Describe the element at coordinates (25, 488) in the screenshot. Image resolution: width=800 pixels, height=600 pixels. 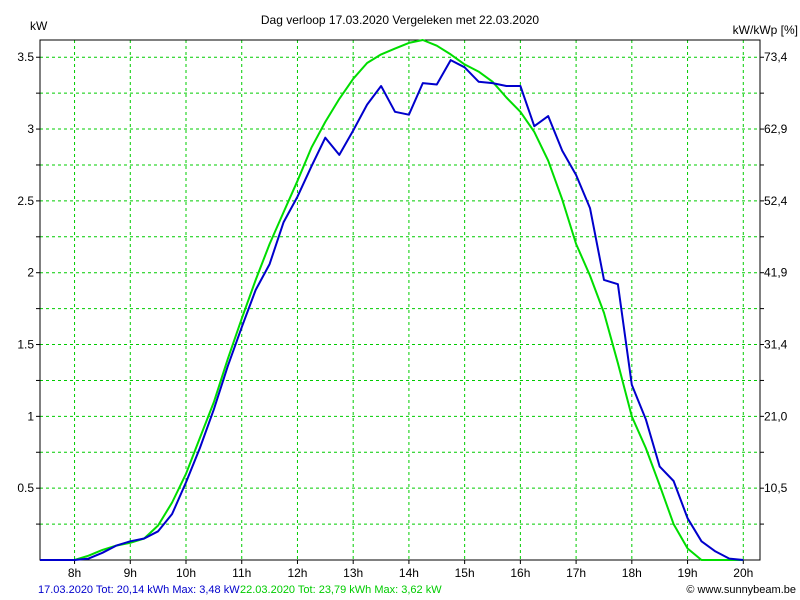
I see `y-tick-label-left: 0.5` at that location.